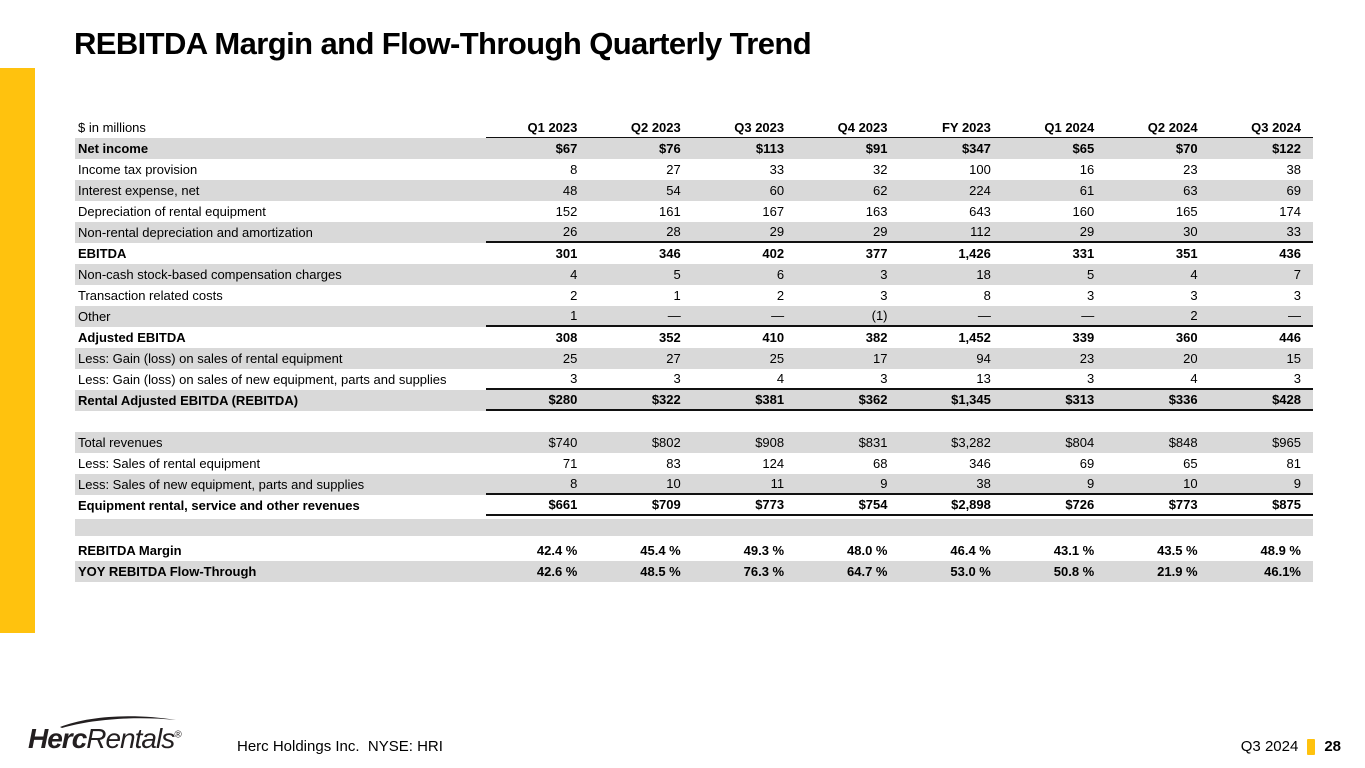 The width and height of the screenshot is (1365, 768). What do you see at coordinates (172, 211) in the screenshot?
I see `row-label: Depreciation of rental equipment` at bounding box center [172, 211].